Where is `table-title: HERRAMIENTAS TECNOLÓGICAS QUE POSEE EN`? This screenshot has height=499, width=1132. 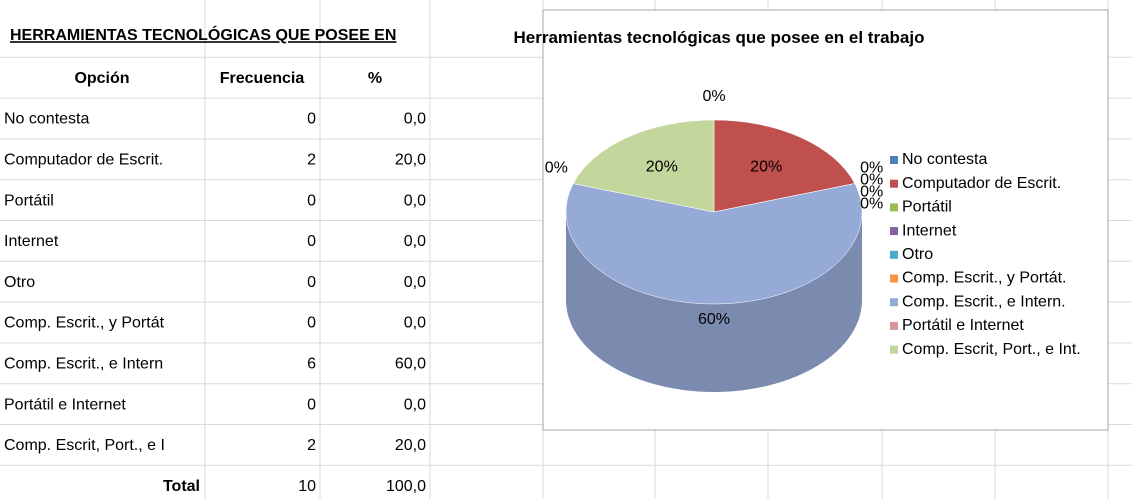
table-title: HERRAMIENTAS TECNOLÓGICAS QUE POSEE EN is located at coordinates (203, 34).